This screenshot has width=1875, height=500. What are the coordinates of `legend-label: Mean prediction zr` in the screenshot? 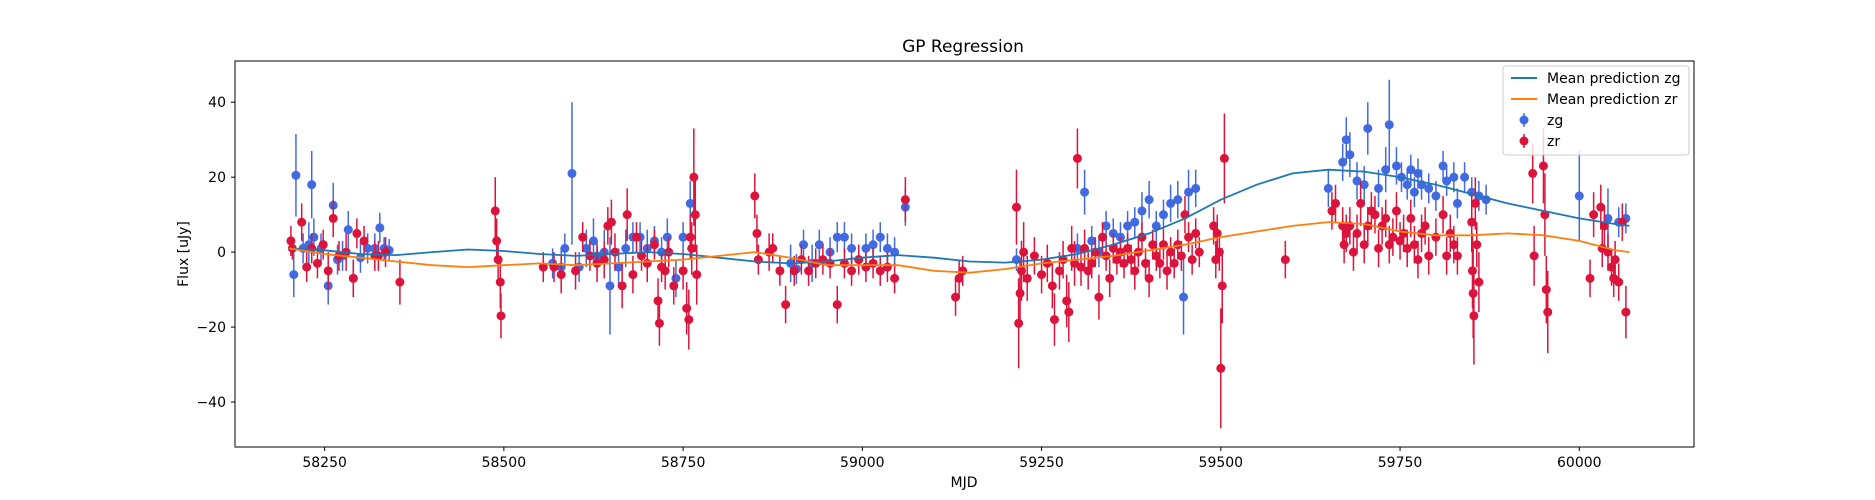 It's located at (1612, 100).